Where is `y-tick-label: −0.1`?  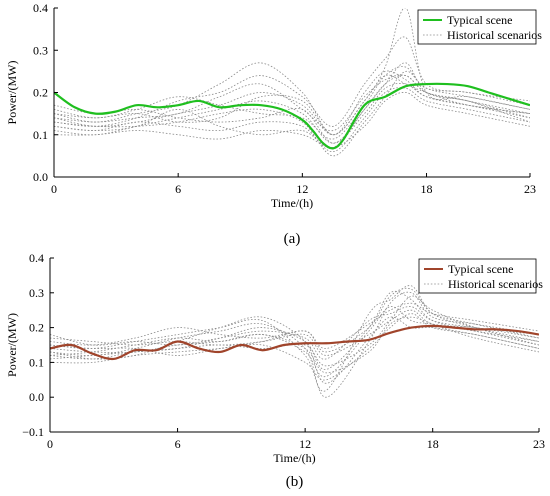 y-tick-label: −0.1 is located at coordinates (33, 432).